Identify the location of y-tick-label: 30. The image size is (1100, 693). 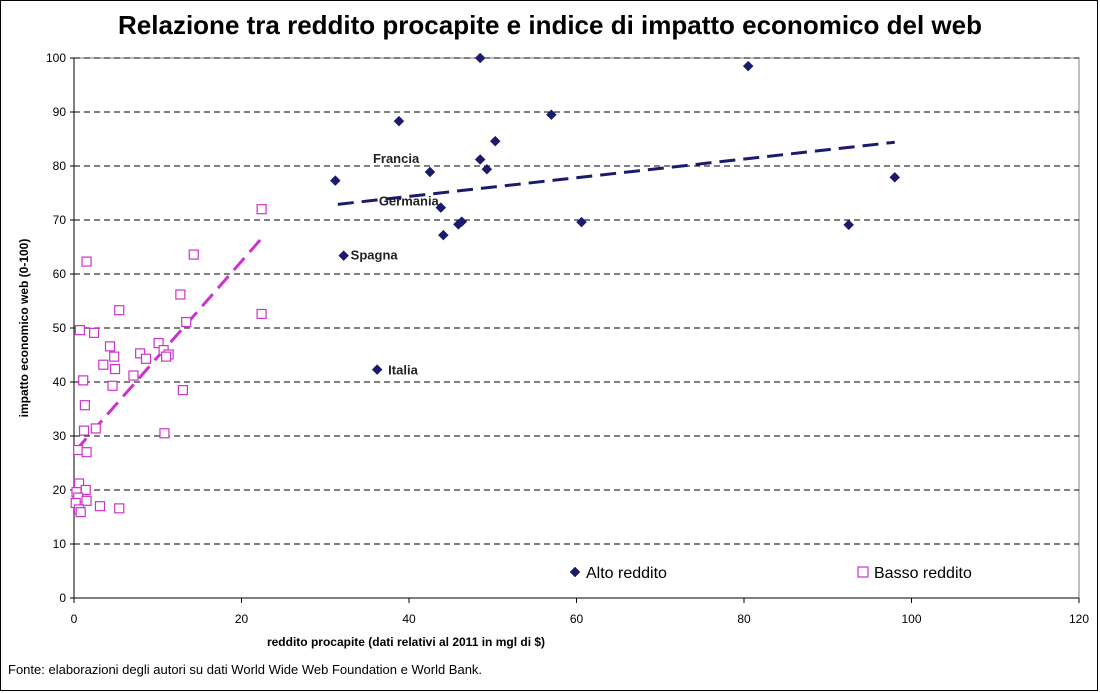
(60, 436).